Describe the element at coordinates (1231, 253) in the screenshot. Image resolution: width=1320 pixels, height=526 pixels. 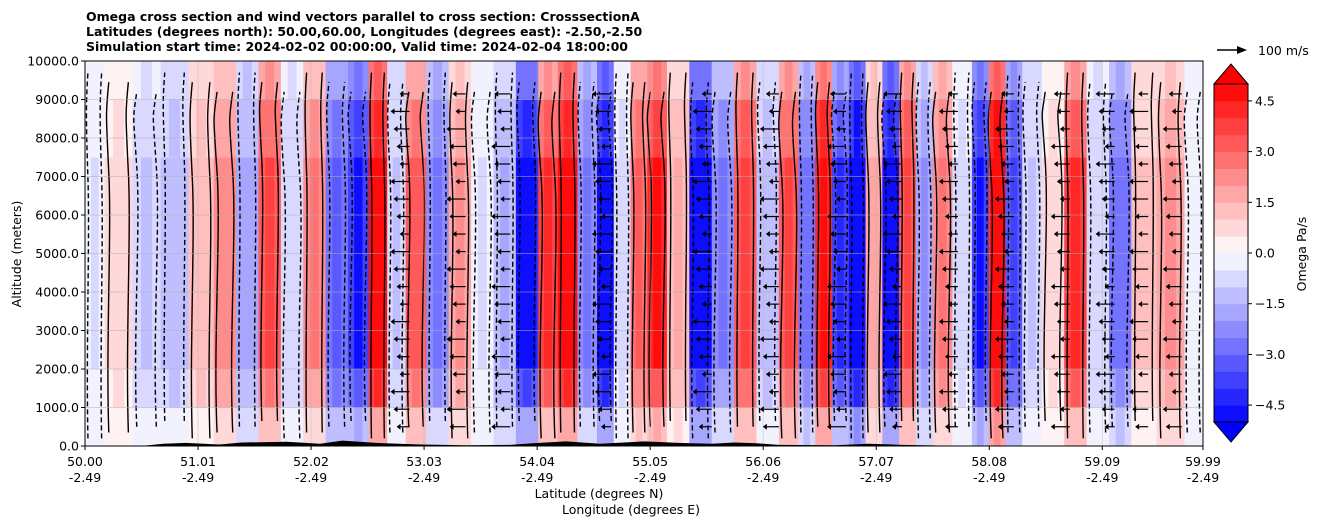
I see `colorbar` at that location.